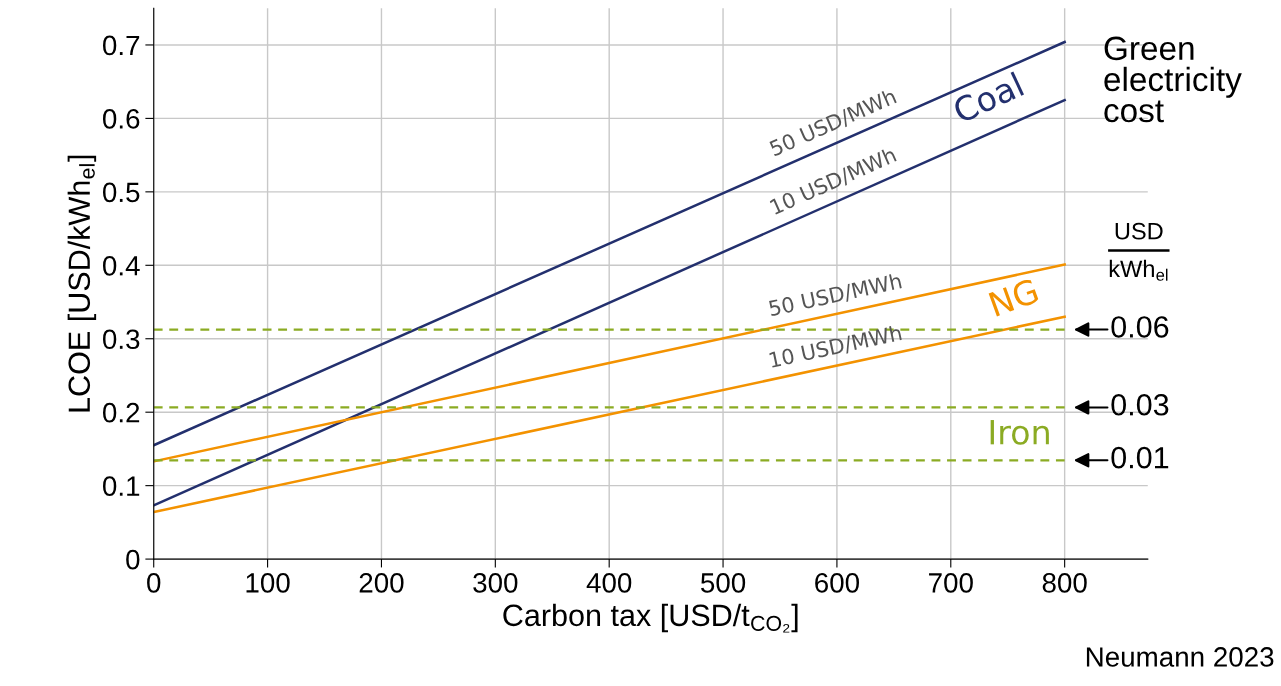  What do you see at coordinates (1138, 270) in the screenshot?
I see `annotation: kWh$_{el}$` at bounding box center [1138, 270].